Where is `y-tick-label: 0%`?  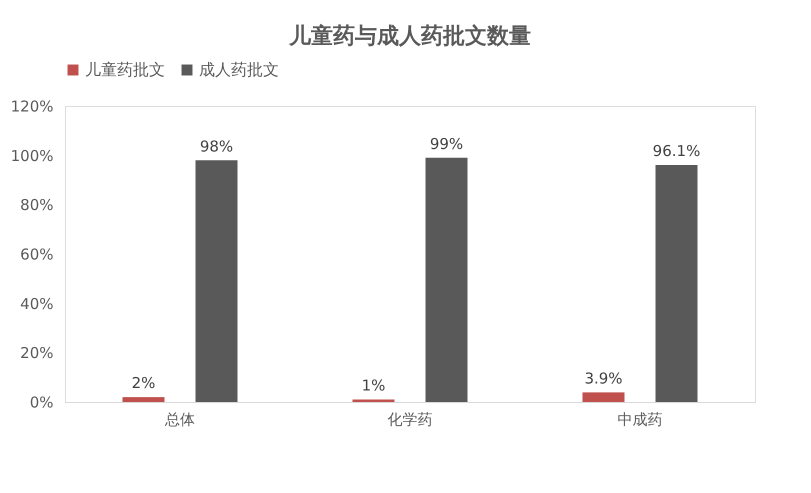
y-tick-label: 0% is located at coordinates (42, 403).